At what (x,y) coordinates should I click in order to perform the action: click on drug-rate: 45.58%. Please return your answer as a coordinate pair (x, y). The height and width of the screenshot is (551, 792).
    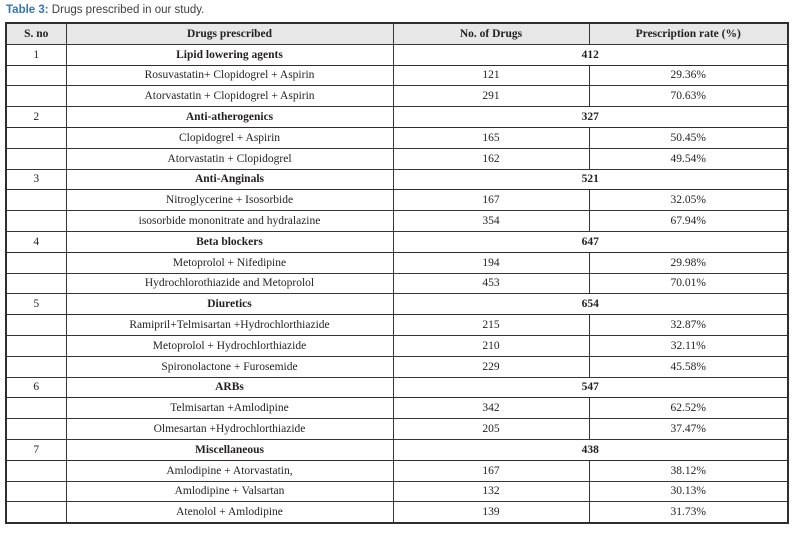
    Looking at the image, I should click on (688, 366).